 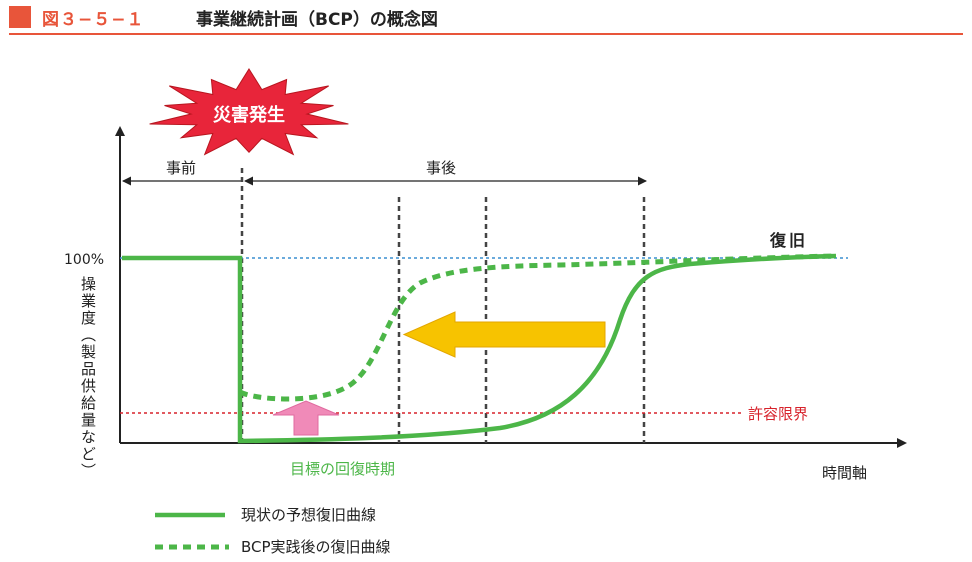 What do you see at coordinates (788, 240) in the screenshot?
I see `recovery-label: 復旧` at bounding box center [788, 240].